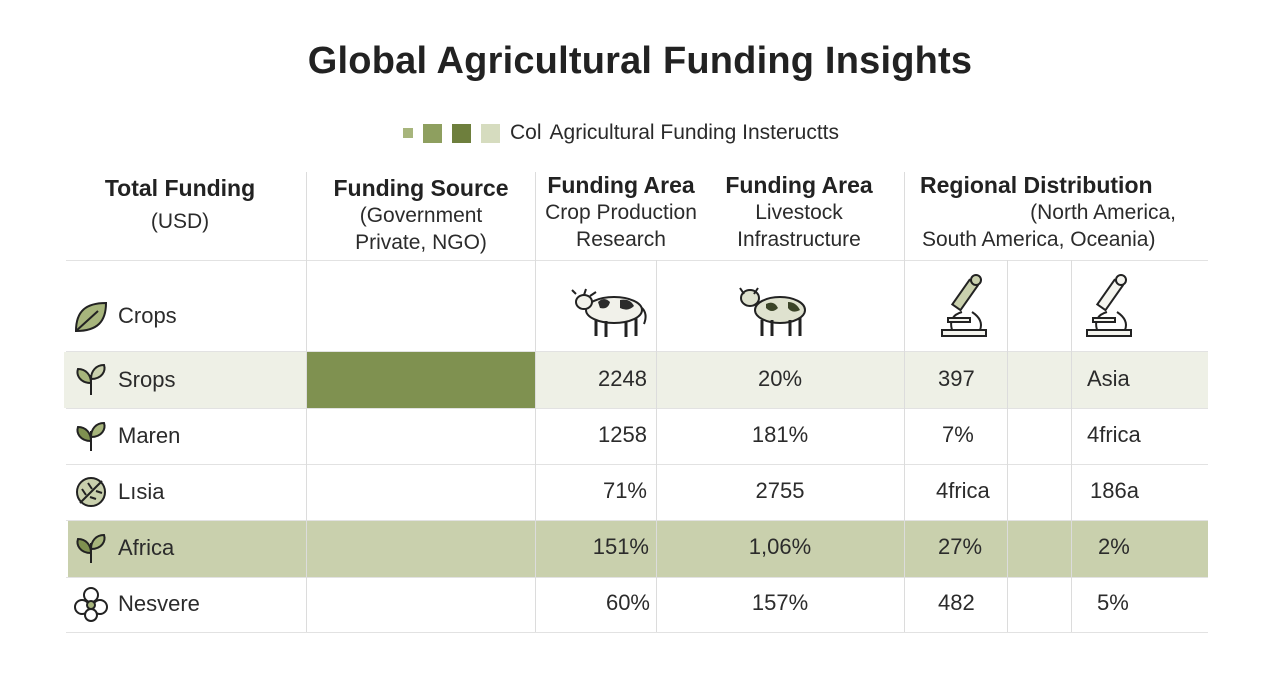  Describe the element at coordinates (694, 132) in the screenshot. I see `legend-text-b: Agricultural Funding Insteructts` at that location.